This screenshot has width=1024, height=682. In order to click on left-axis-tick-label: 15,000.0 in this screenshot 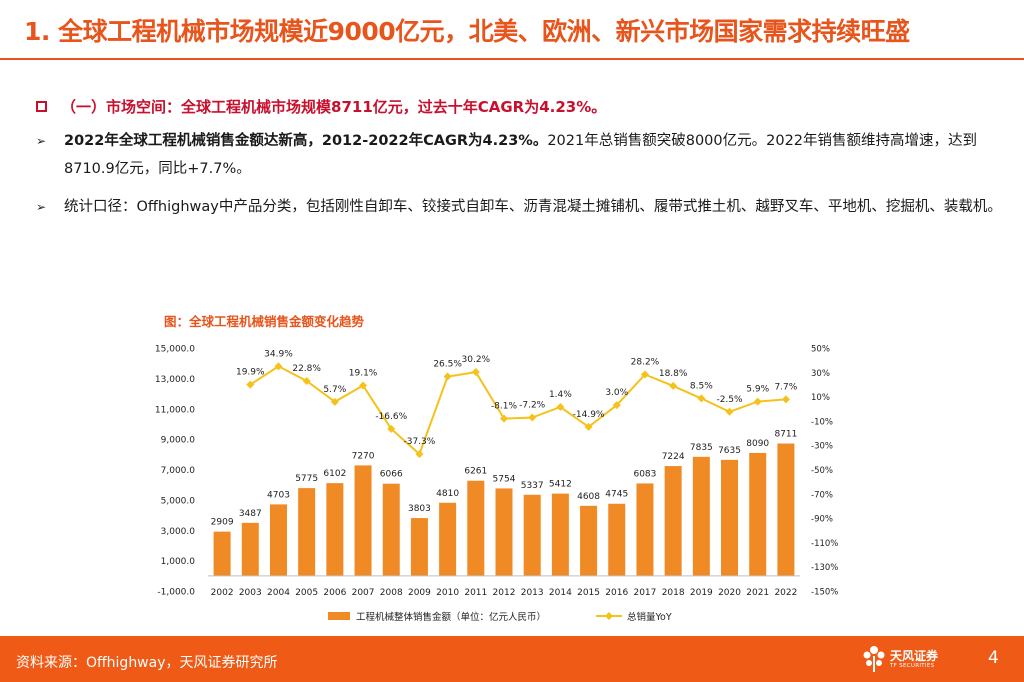, I will do `click(175, 350)`.